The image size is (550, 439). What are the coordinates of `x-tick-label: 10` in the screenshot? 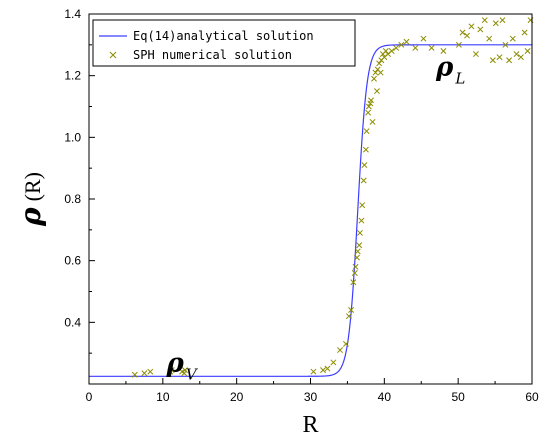 It's located at (163, 397).